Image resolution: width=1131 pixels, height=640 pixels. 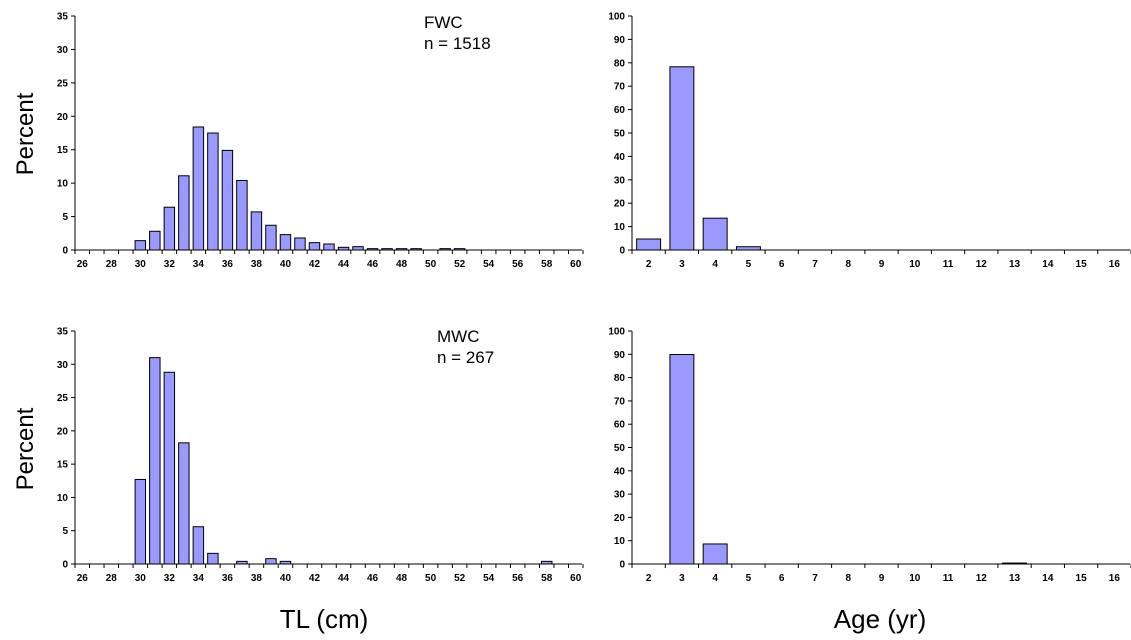 What do you see at coordinates (465, 357) in the screenshot?
I see `annotation-line: n = 267` at bounding box center [465, 357].